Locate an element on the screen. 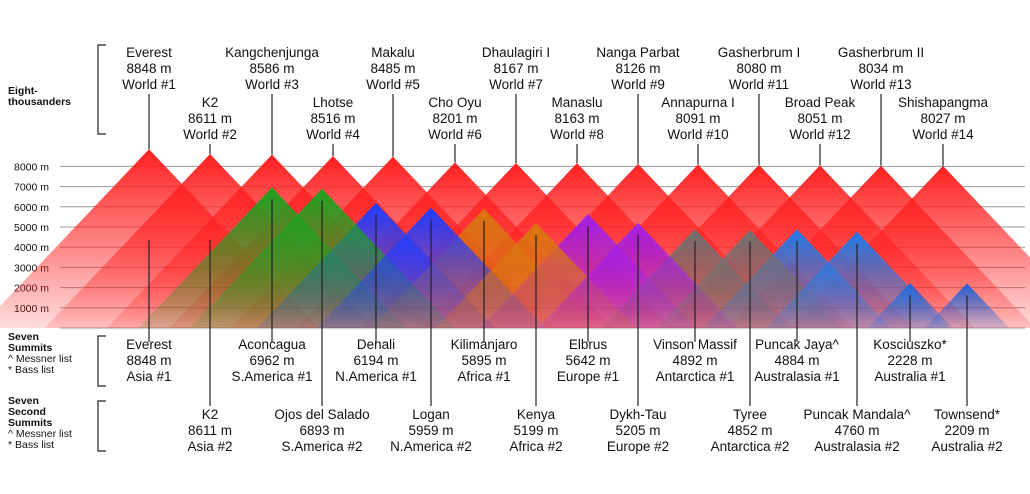 This screenshot has width=1030, height=494. y-tick-label: 8000 m is located at coordinates (31, 167).